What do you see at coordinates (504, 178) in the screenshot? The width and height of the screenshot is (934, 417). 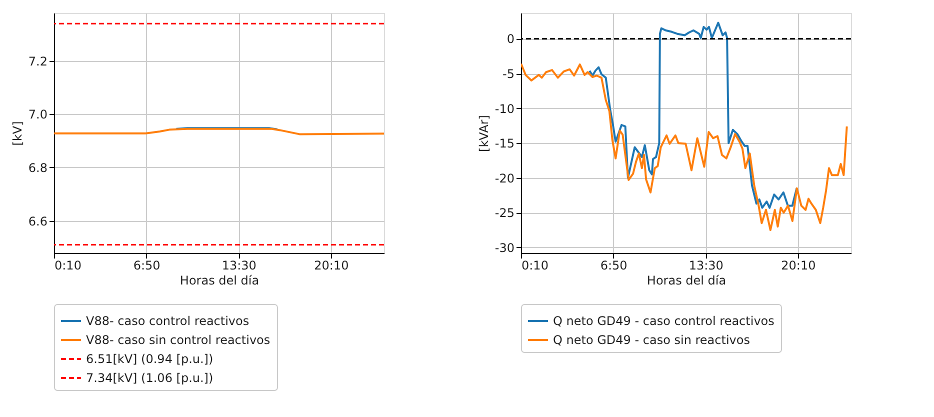 I see `y-tick-label: -20` at bounding box center [504, 178].